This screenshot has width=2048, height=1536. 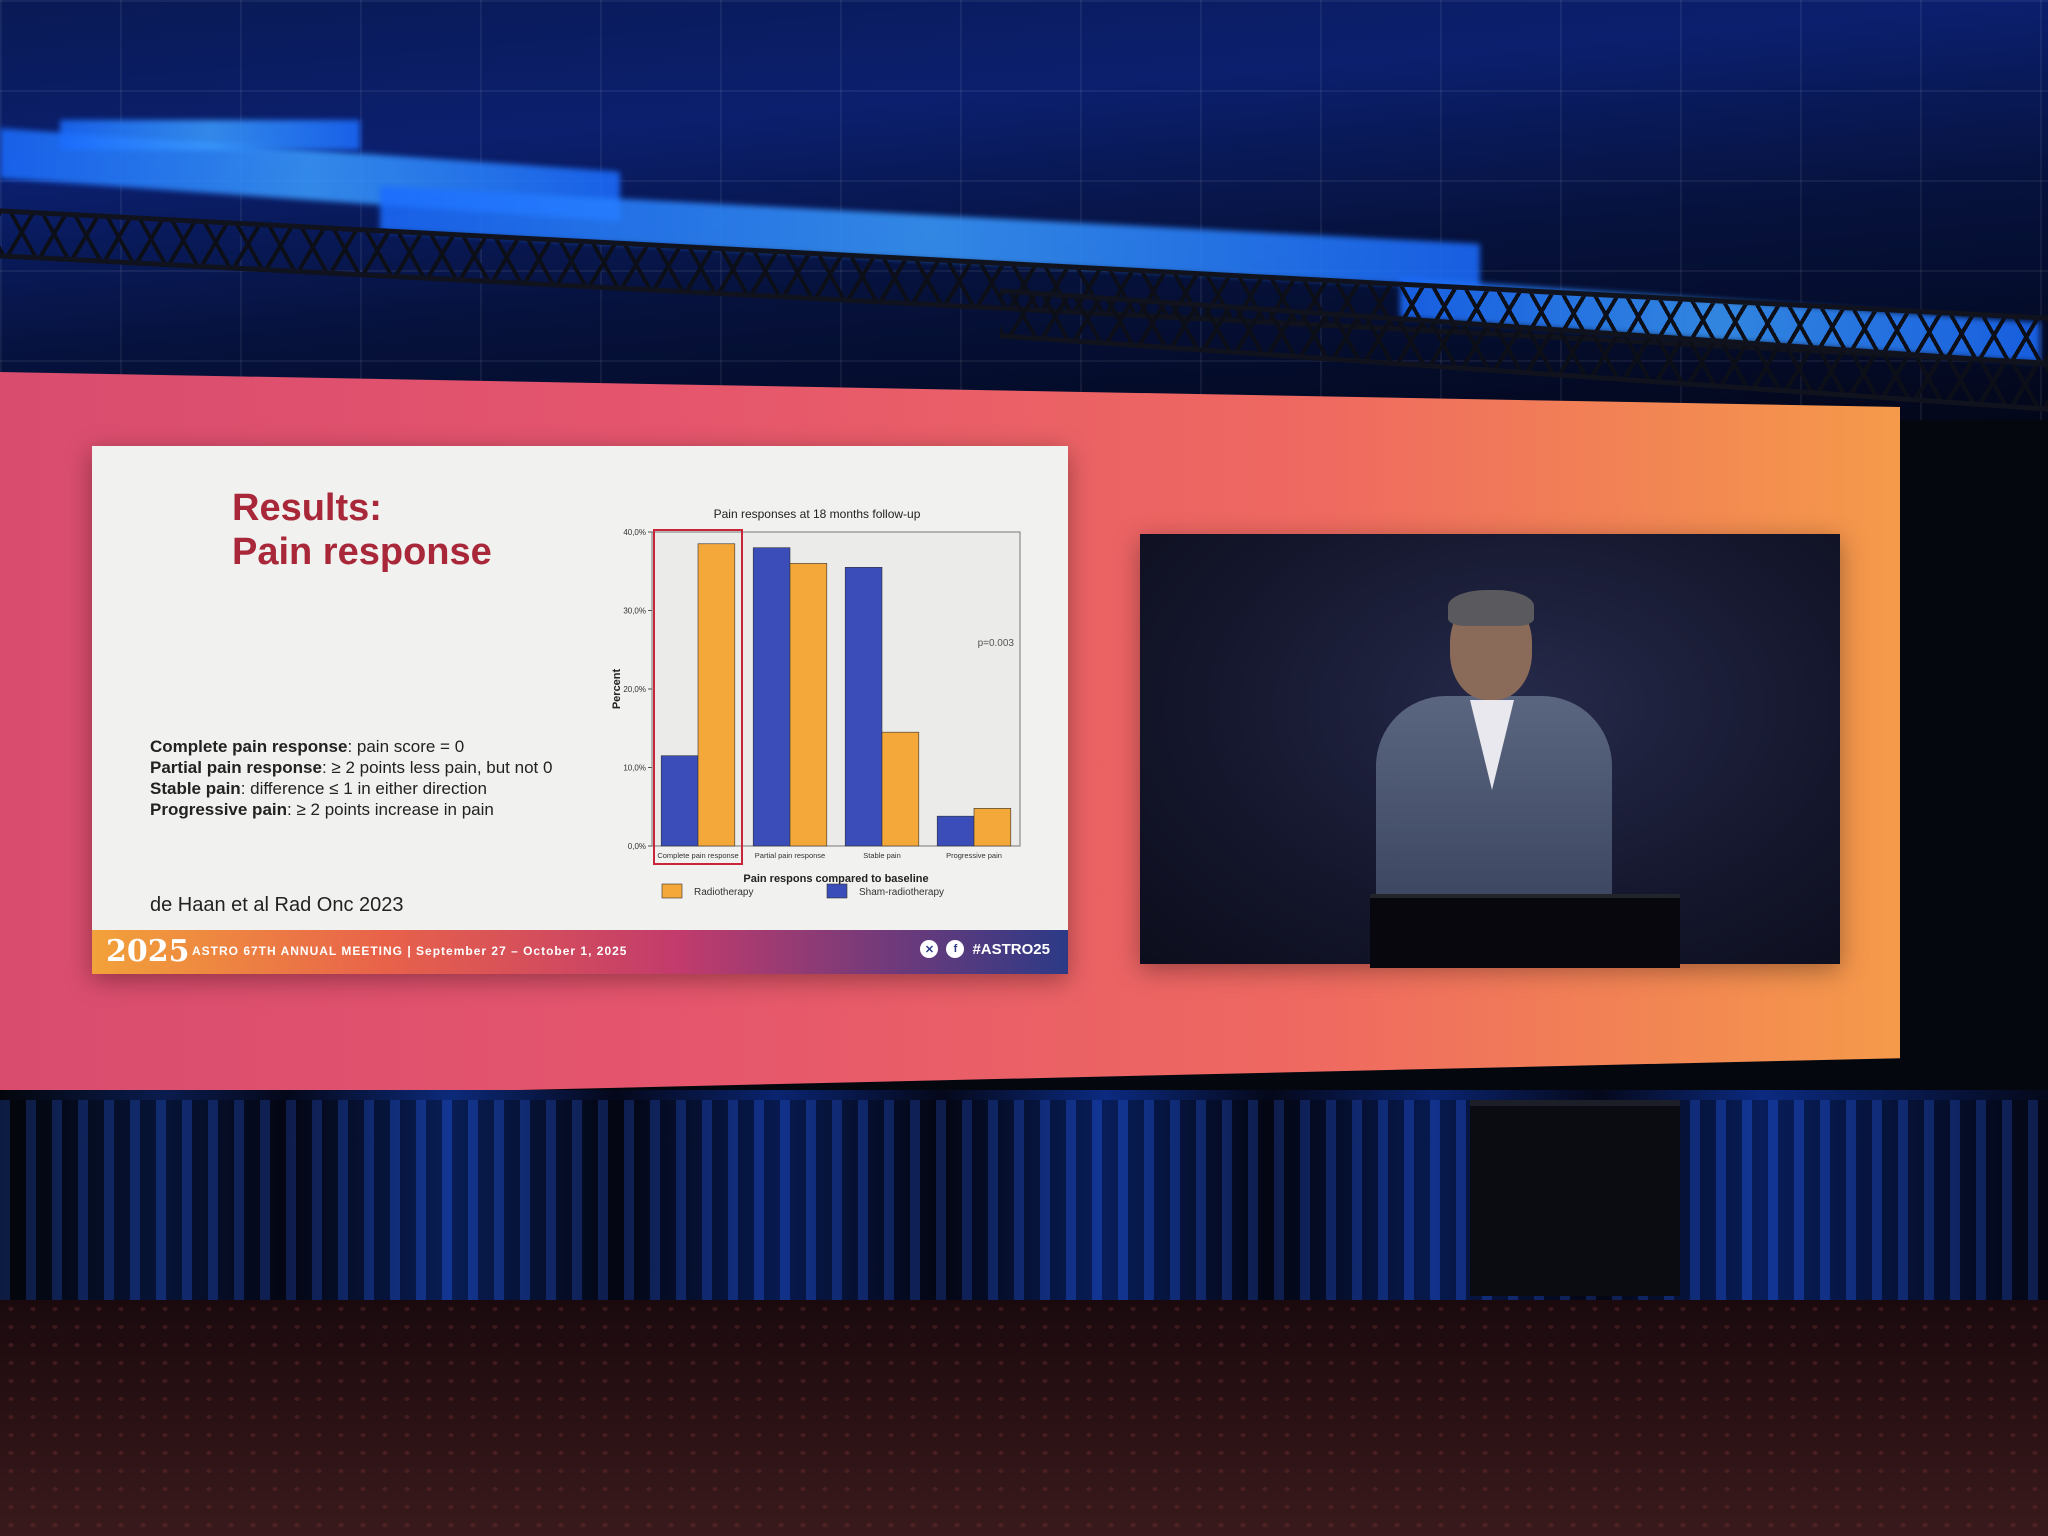 What do you see at coordinates (901, 892) in the screenshot?
I see `legend-label: Sham-radiotherapy` at bounding box center [901, 892].